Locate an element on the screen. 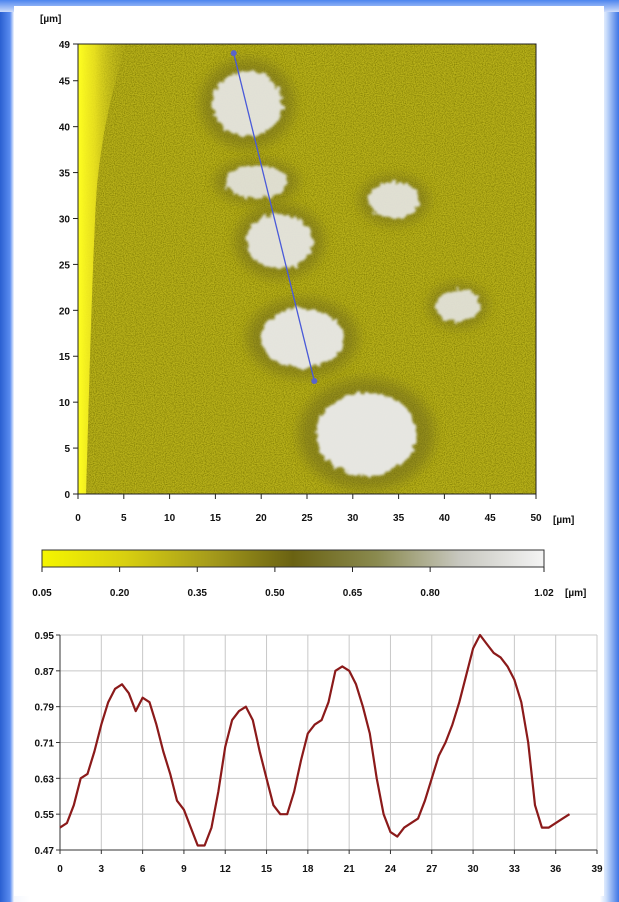 The height and width of the screenshot is (902, 619). colorbar-tick-label: 0.05 is located at coordinates (42, 593).